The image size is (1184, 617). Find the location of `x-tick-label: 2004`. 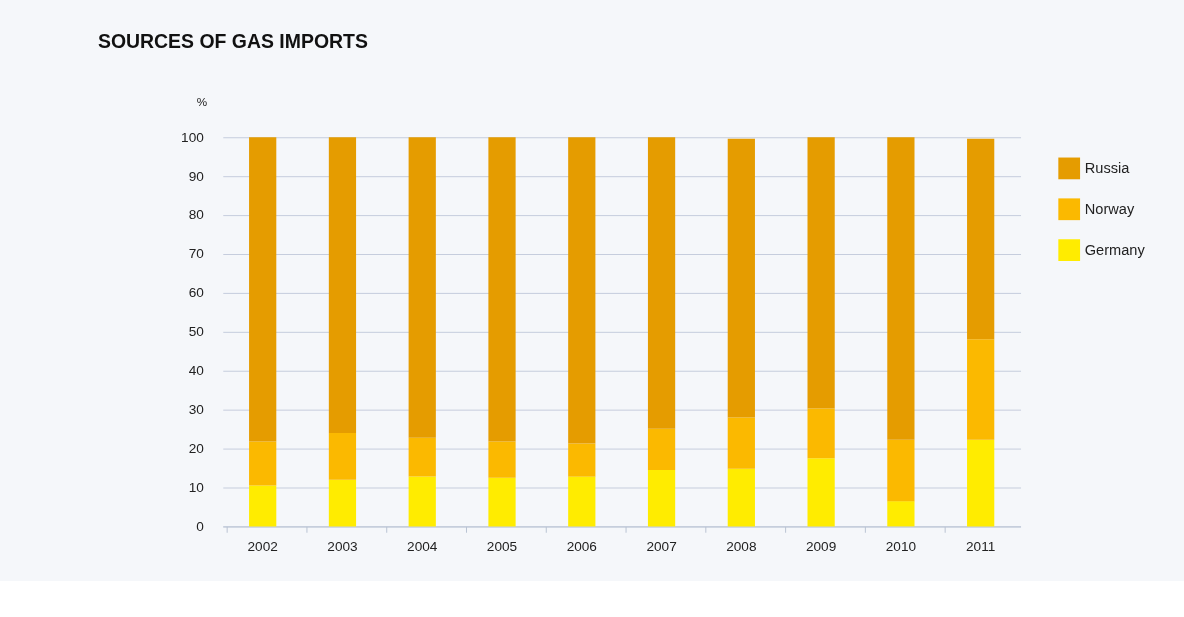

x-tick-label: 2004 is located at coordinates (422, 547).